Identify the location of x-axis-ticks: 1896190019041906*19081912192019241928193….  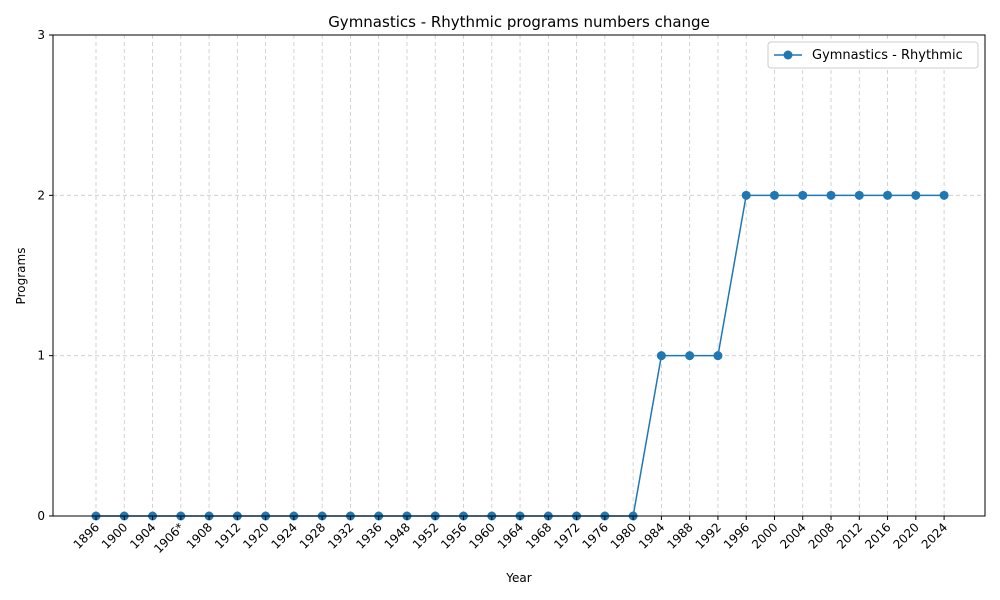
(510, 536).